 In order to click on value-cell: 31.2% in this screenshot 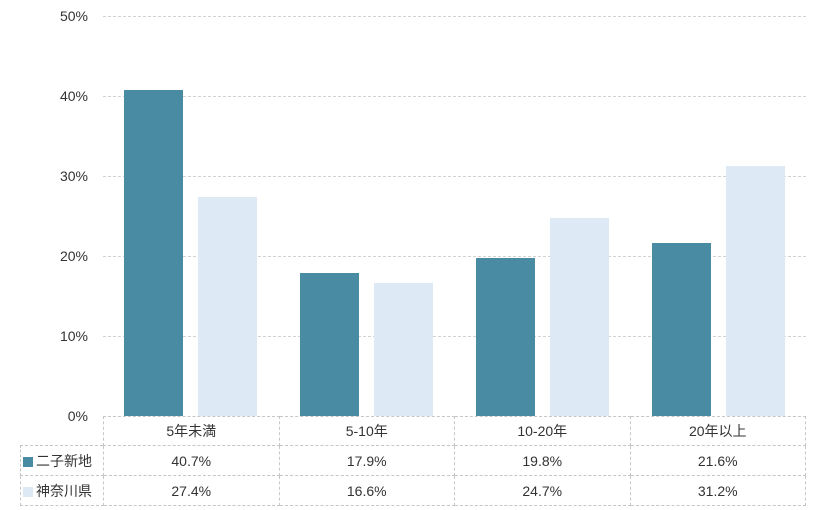, I will do `click(717, 490)`.